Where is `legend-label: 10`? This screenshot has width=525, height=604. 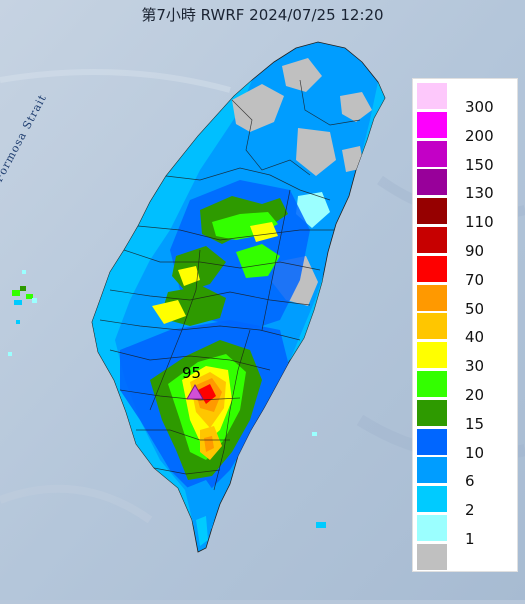
legend-label: 10 is located at coordinates (475, 452).